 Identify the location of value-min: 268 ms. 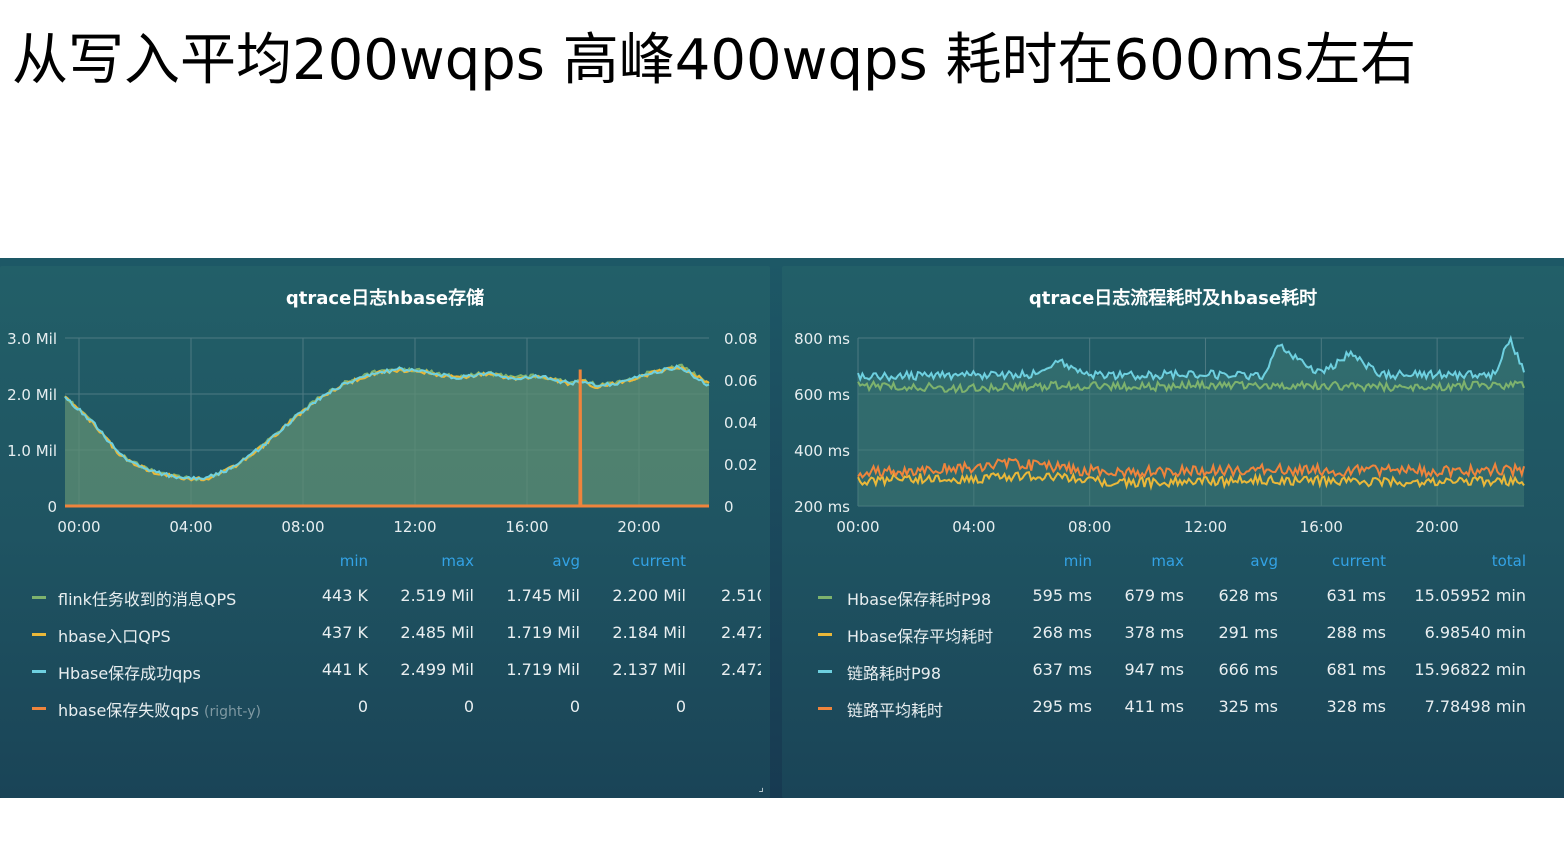
(1062, 632).